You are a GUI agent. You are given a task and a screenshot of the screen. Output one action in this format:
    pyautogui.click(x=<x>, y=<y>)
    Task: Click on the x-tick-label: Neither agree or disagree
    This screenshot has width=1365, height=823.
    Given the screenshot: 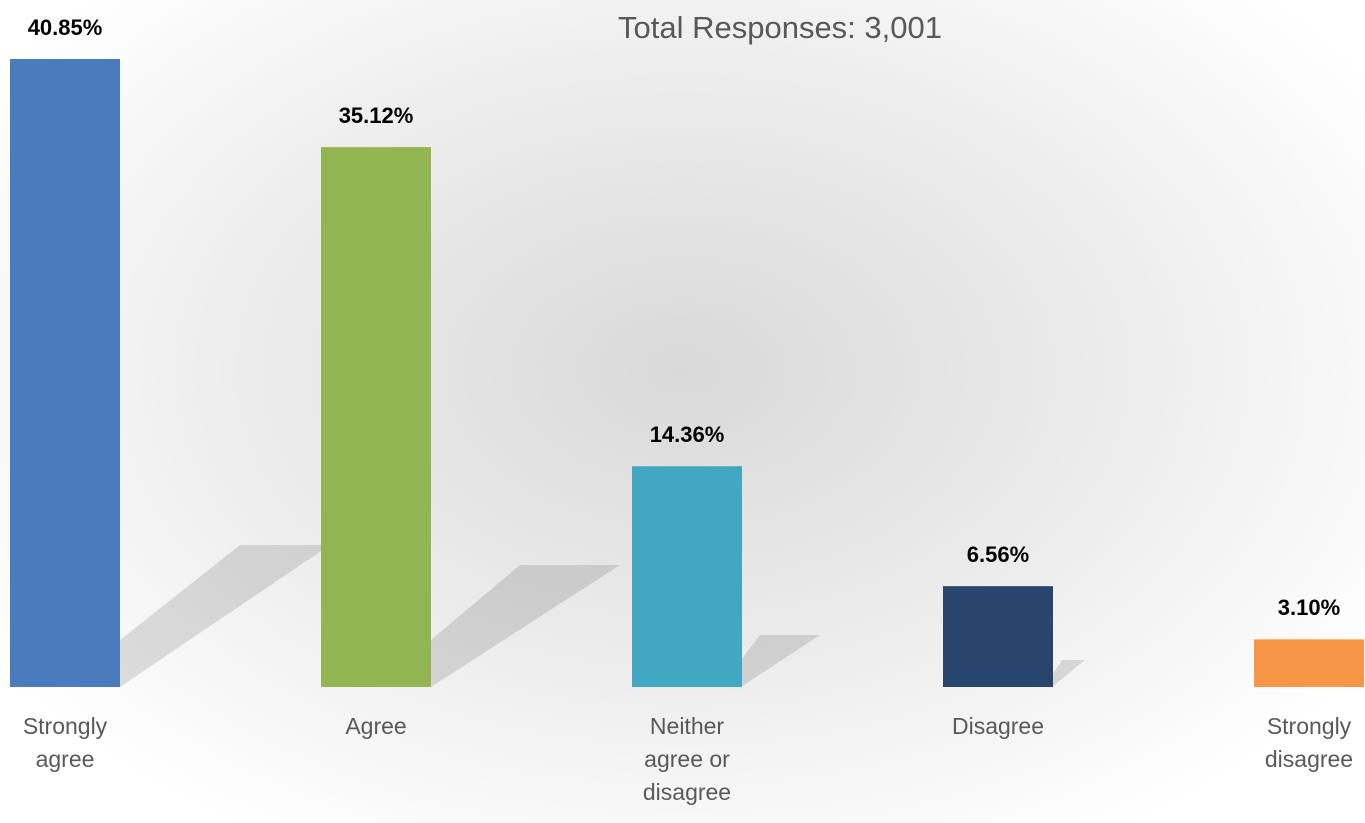 What is the action you would take?
    pyautogui.click(x=687, y=759)
    